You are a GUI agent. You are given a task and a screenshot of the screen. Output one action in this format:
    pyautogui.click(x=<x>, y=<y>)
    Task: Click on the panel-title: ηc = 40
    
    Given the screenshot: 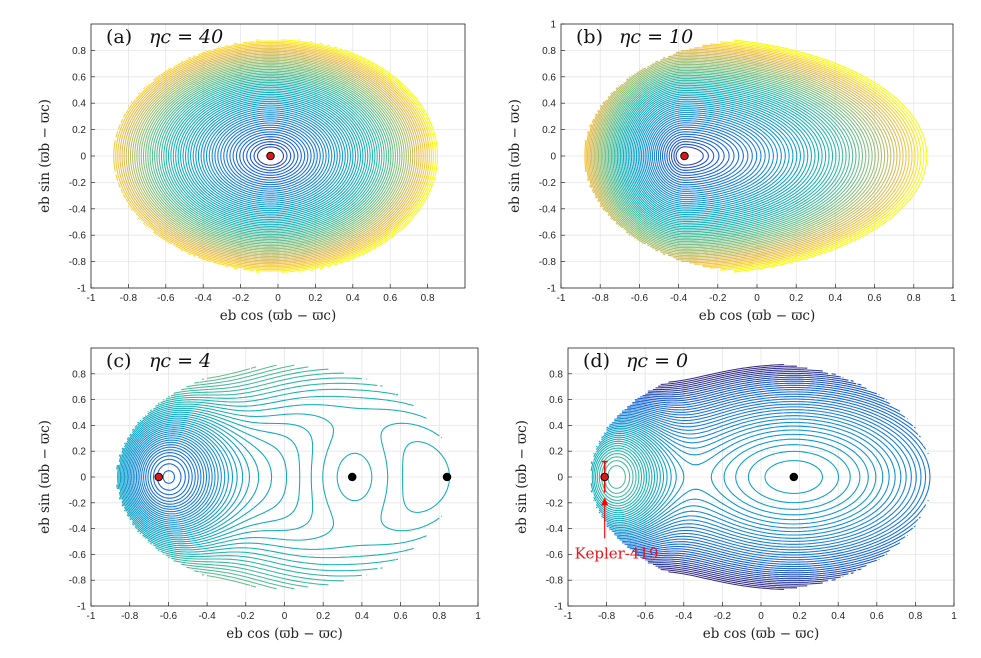 What is the action you would take?
    pyautogui.click(x=186, y=37)
    